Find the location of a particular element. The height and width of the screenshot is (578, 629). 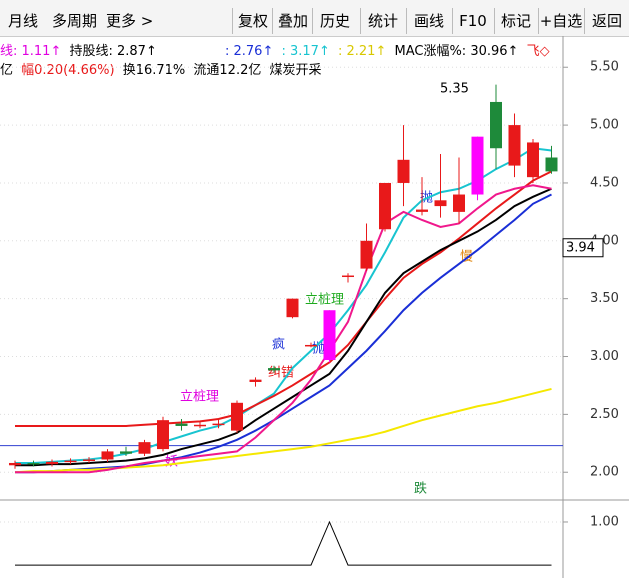

toolbar: 月线 多周期 更多 > 复权 叠加 历史 统计 画线 F10 标记 +自选 返回 is located at coordinates (314, 18).